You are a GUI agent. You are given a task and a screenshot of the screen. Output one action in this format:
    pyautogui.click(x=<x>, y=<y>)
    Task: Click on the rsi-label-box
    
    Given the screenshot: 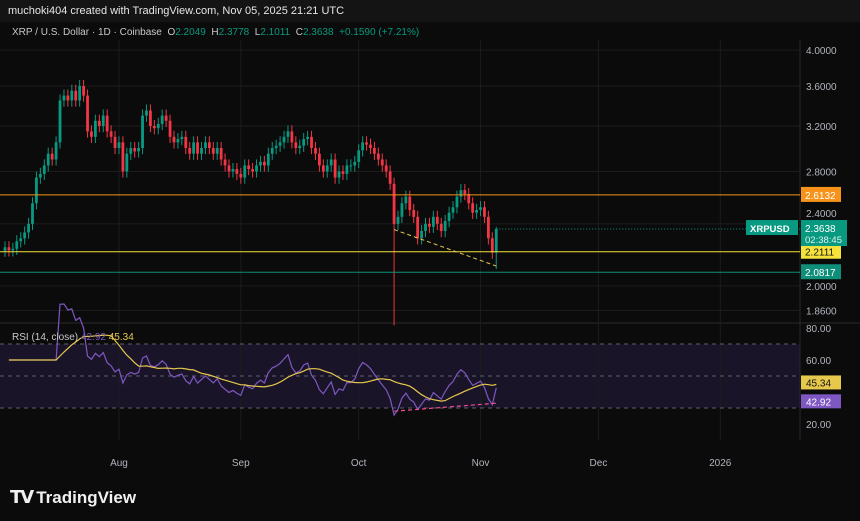 What is the action you would take?
    pyautogui.click(x=821, y=401)
    